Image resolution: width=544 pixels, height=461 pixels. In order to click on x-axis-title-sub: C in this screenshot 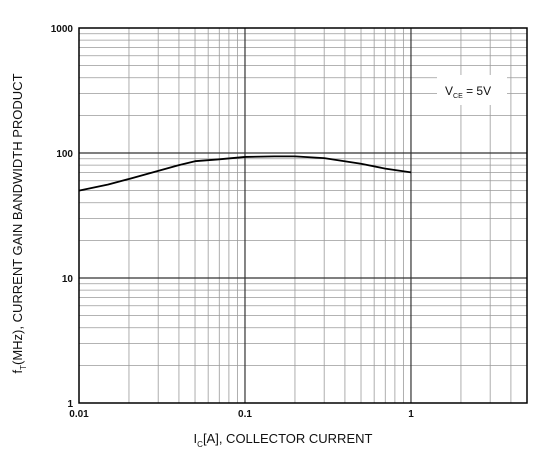, I will do `click(200, 444)`.